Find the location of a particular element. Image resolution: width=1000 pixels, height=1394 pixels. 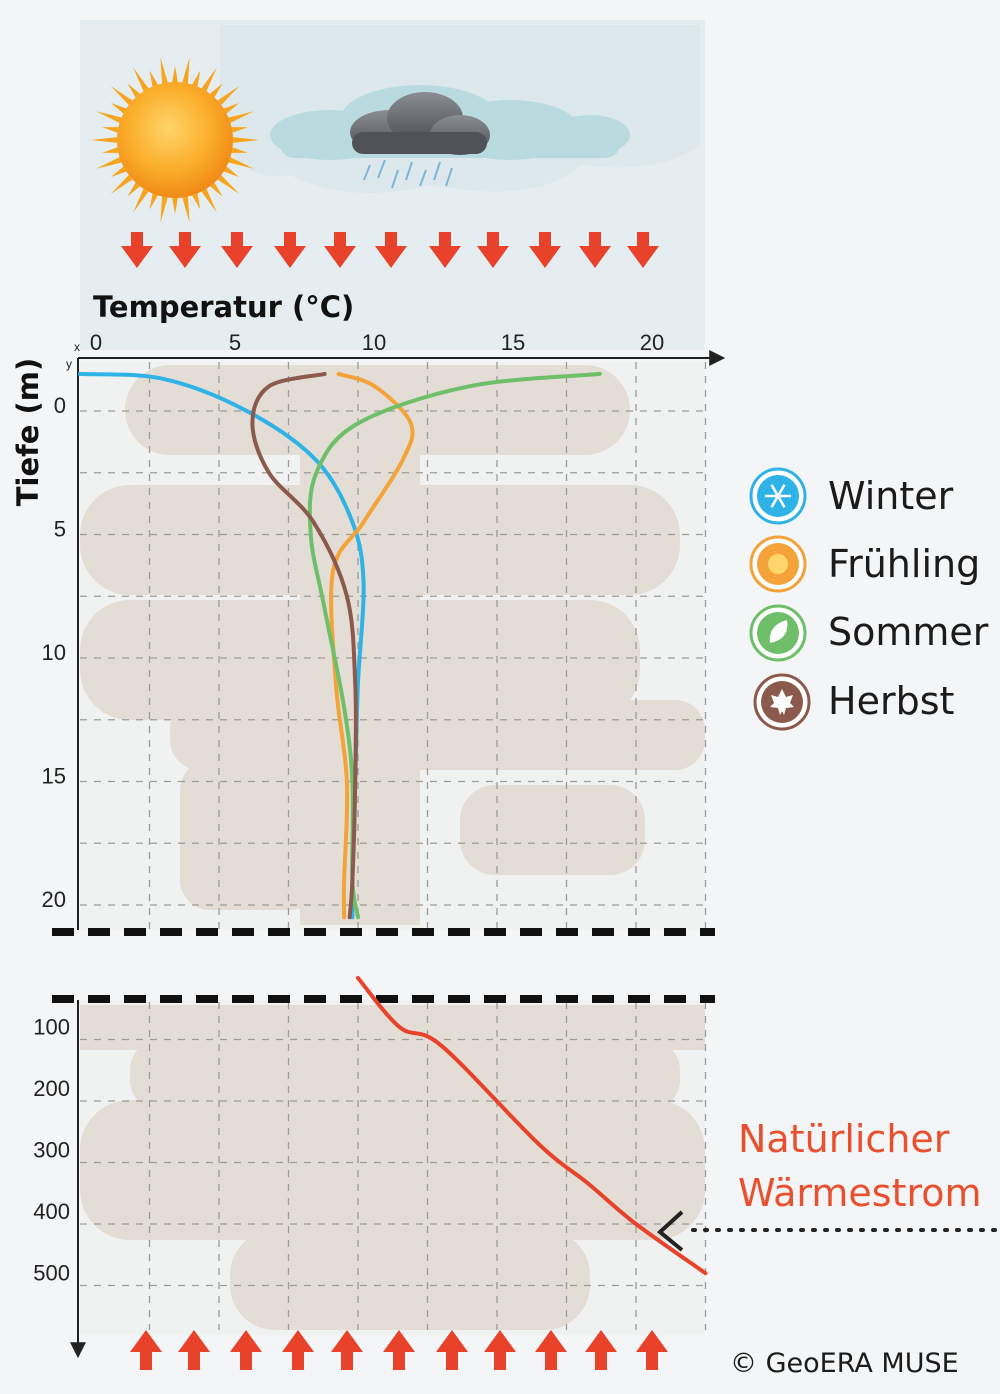

x-tick-labels: 0 5 10 15 20 is located at coordinates (377, 342).